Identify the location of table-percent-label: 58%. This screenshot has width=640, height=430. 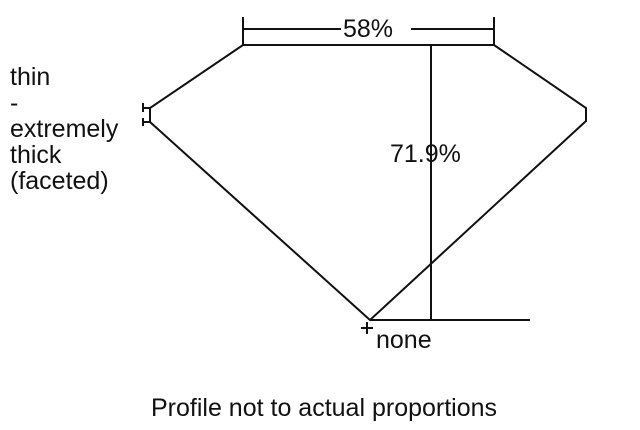
(368, 29).